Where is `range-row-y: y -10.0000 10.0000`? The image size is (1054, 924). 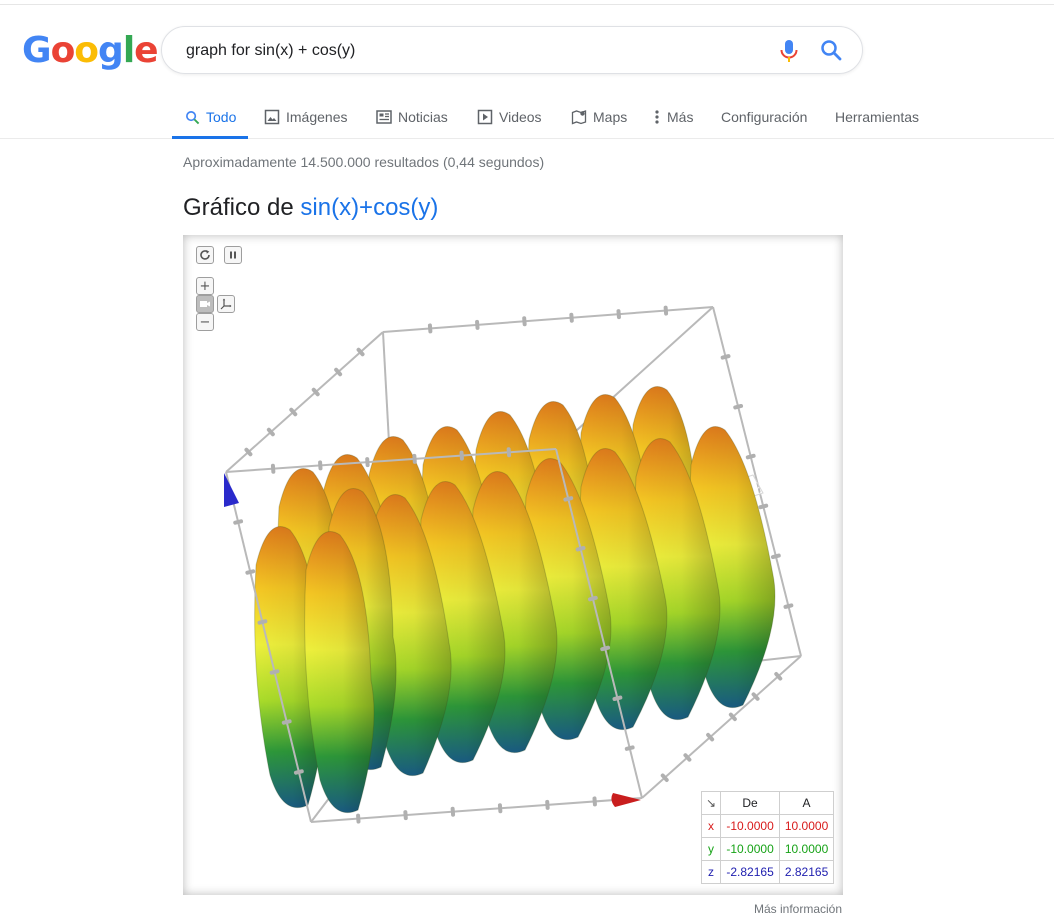
range-row-y: y -10.0000 10.0000 is located at coordinates (767, 849).